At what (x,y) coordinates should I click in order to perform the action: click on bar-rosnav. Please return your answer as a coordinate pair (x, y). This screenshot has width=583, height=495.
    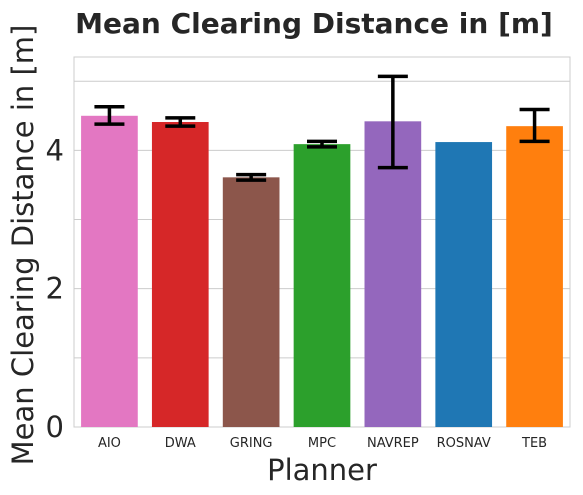
    Looking at the image, I should click on (464, 284).